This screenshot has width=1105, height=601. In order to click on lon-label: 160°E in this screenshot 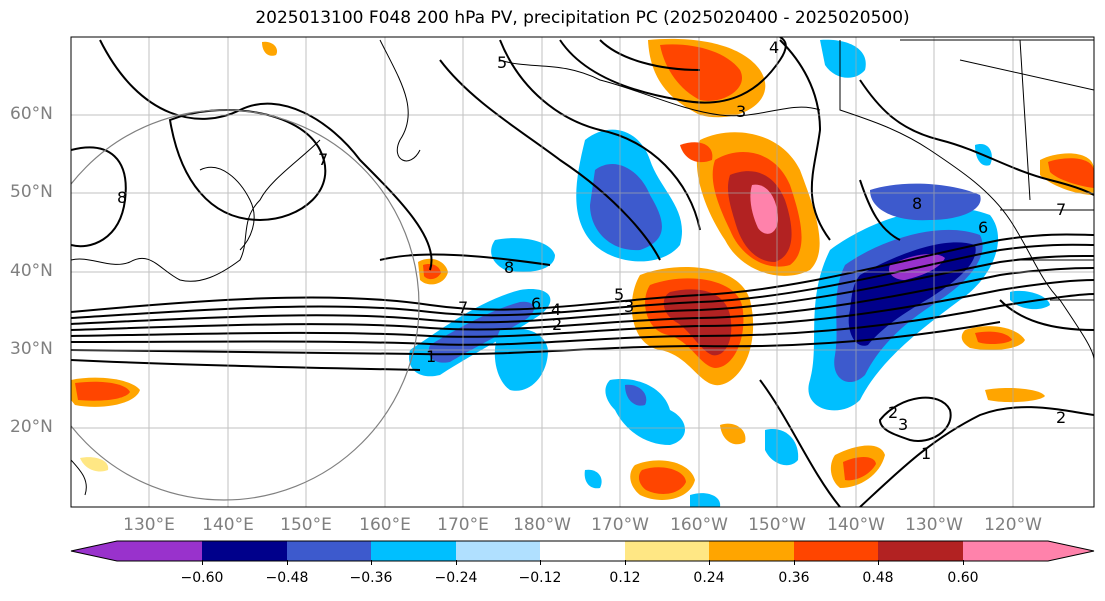, I will do `click(385, 525)`.